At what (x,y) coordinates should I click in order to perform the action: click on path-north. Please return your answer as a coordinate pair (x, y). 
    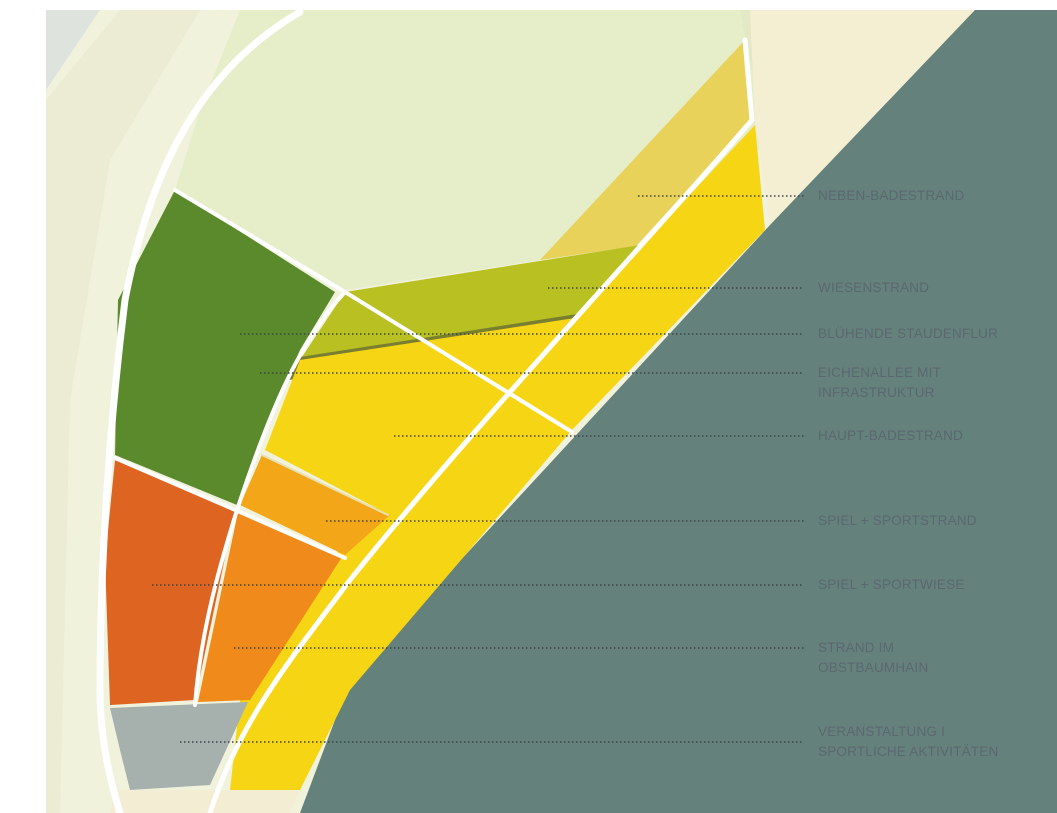
    Looking at the image, I should click on (748, 80).